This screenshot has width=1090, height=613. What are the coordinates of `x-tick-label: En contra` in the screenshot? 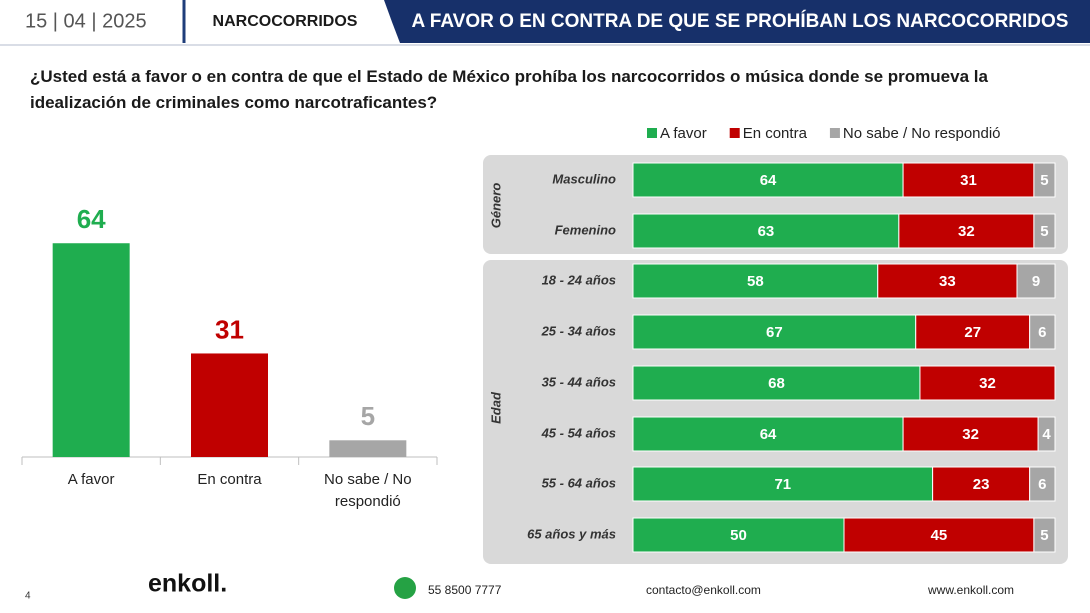 It's located at (229, 479).